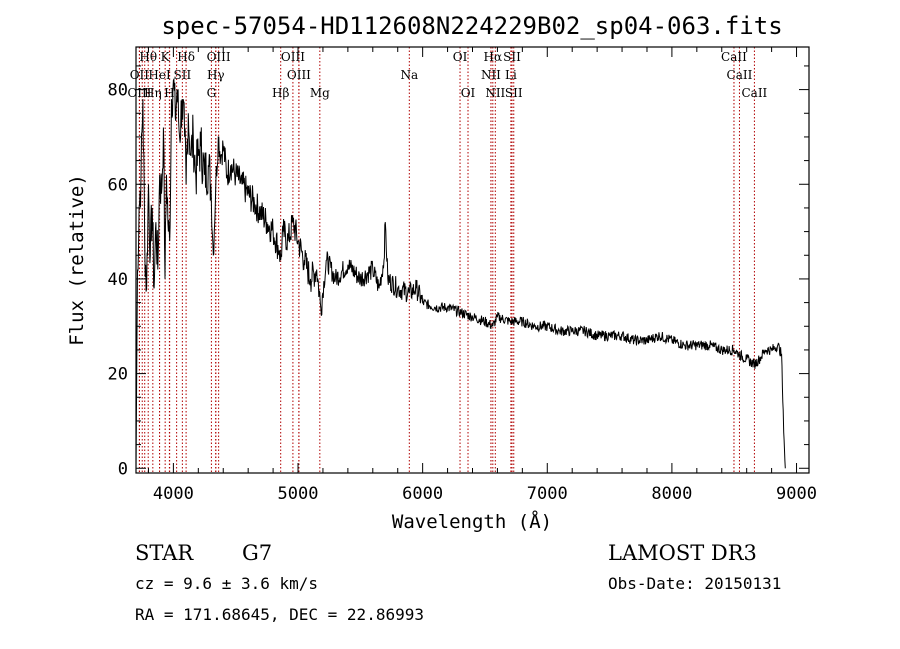 The height and width of the screenshot is (649, 900). Describe the element at coordinates (511, 75) in the screenshot. I see `spectral-line-label: Li` at that location.